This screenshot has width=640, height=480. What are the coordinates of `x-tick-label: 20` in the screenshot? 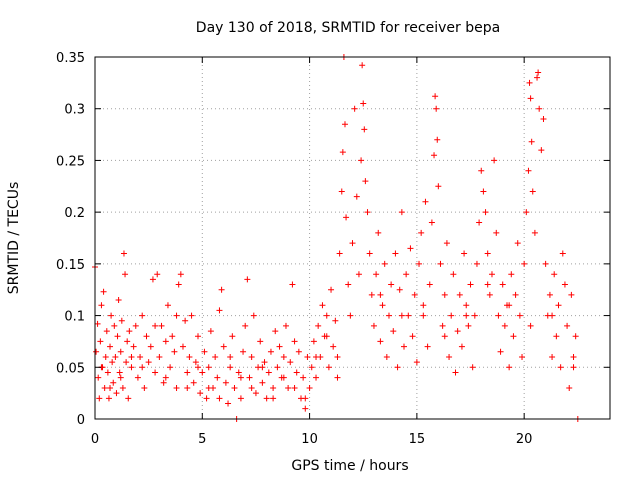 It's located at (524, 439).